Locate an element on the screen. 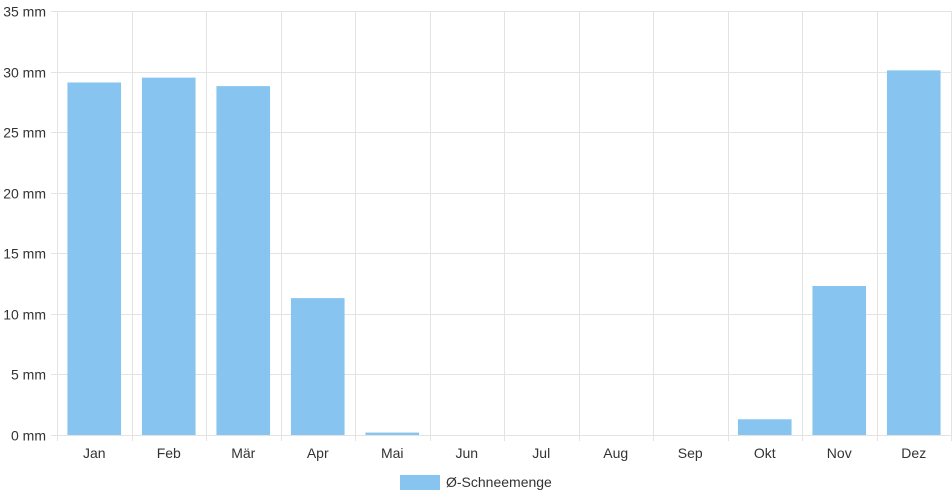 Image resolution: width=952 pixels, height=500 pixels. y-axis: 0 mm 5 mm 10 mm 15 mm 20 mm 25 mm 30 mm 35 mm is located at coordinates (24, 224).